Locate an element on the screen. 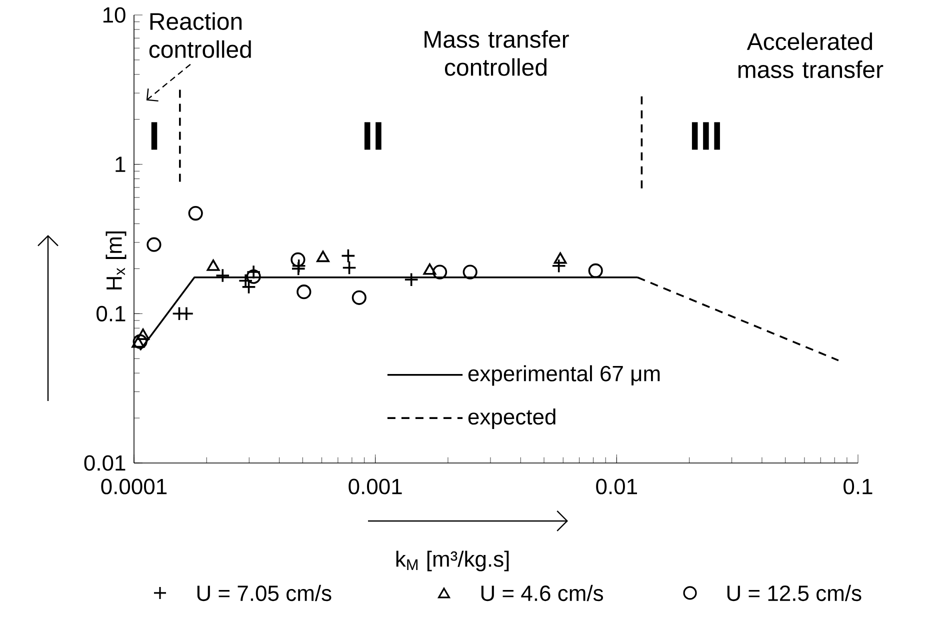 The image size is (925, 641). y-tick-label: 0.01 is located at coordinates (105, 463).